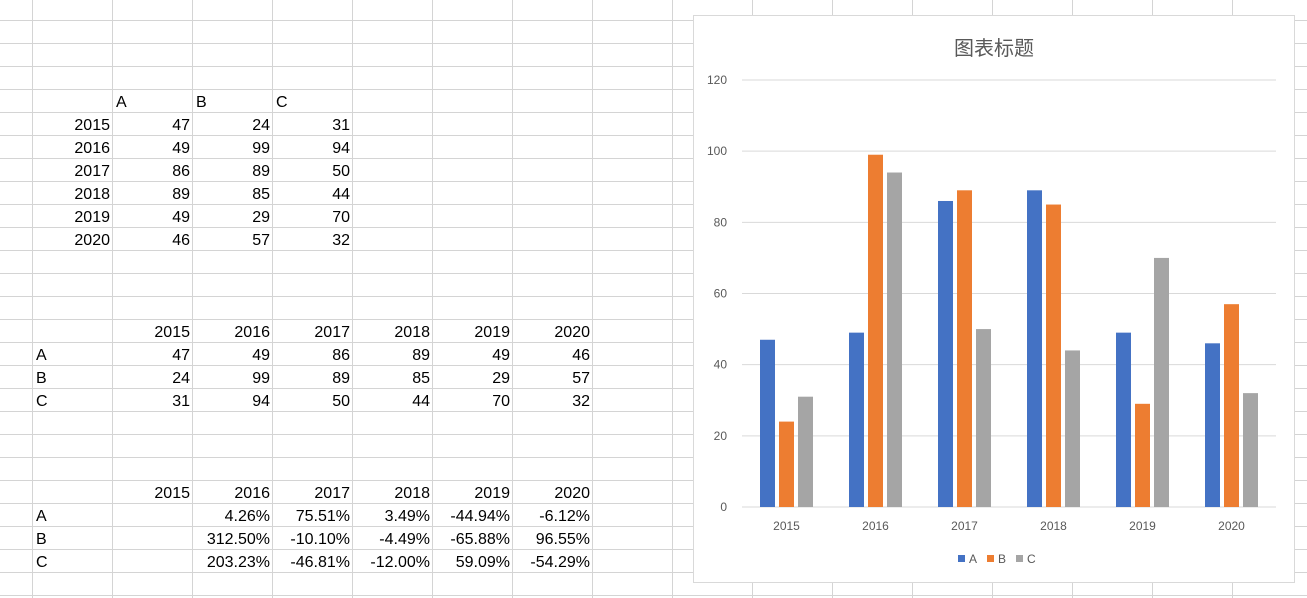  I want to click on table1-row-year: 2015, so click(92, 125).